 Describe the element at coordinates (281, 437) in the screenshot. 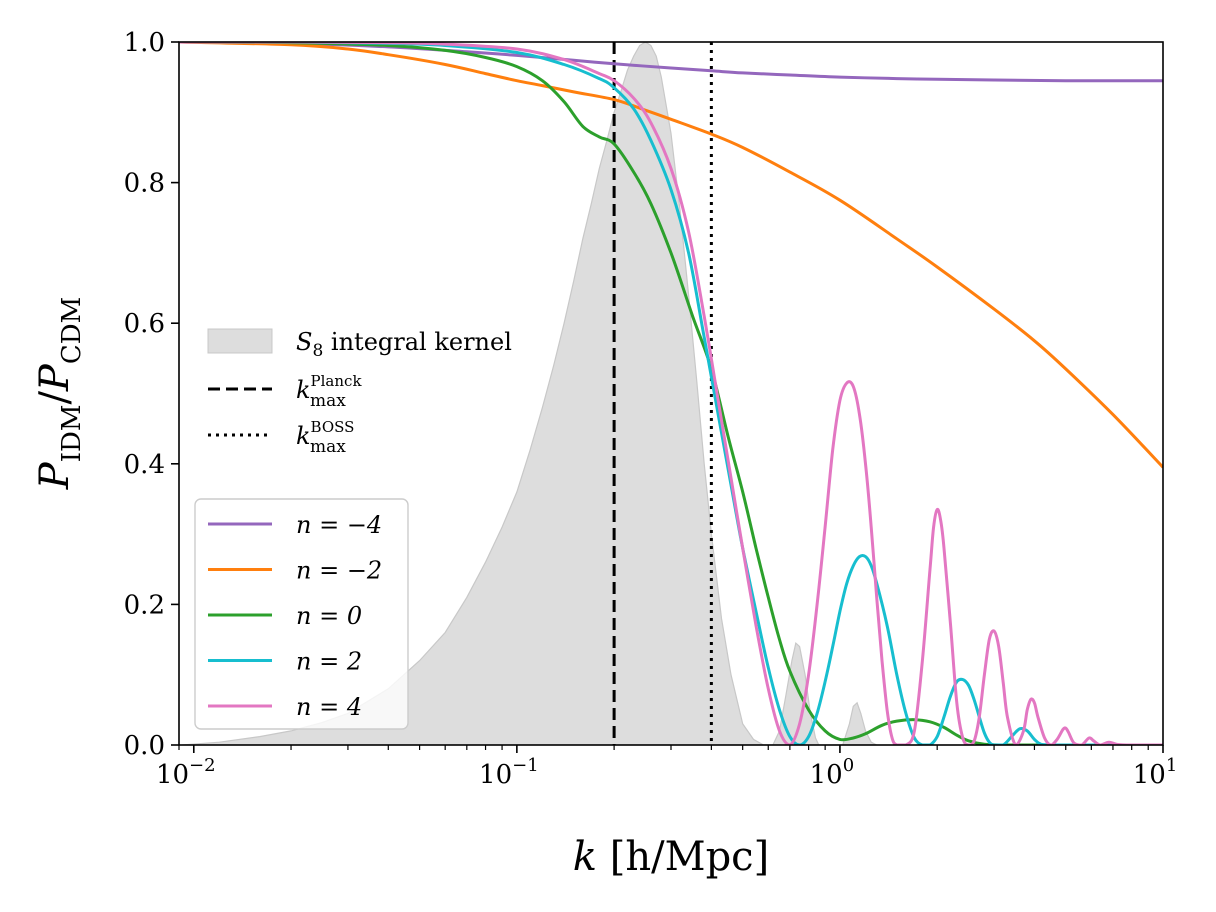

I see `legend-entry-k-boss: kBOSS max` at that location.